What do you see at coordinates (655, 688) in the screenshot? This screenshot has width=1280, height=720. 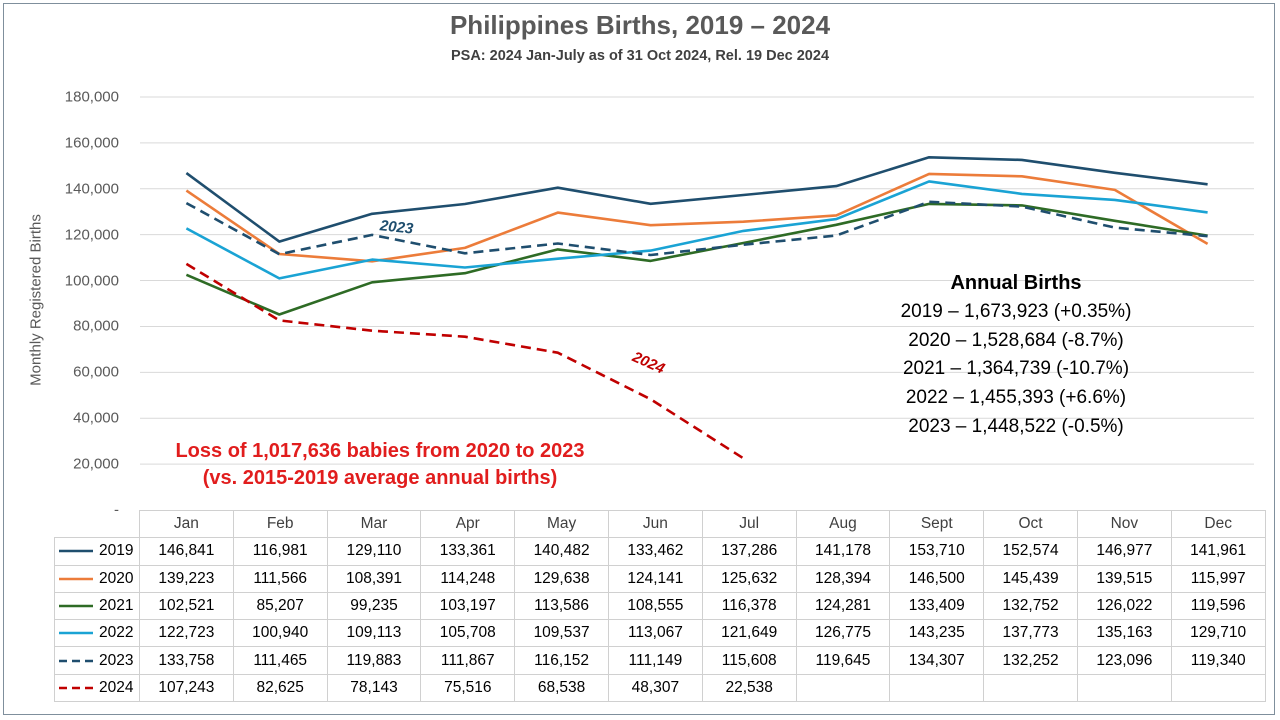 I see `table-cell: 48,307` at bounding box center [655, 688].